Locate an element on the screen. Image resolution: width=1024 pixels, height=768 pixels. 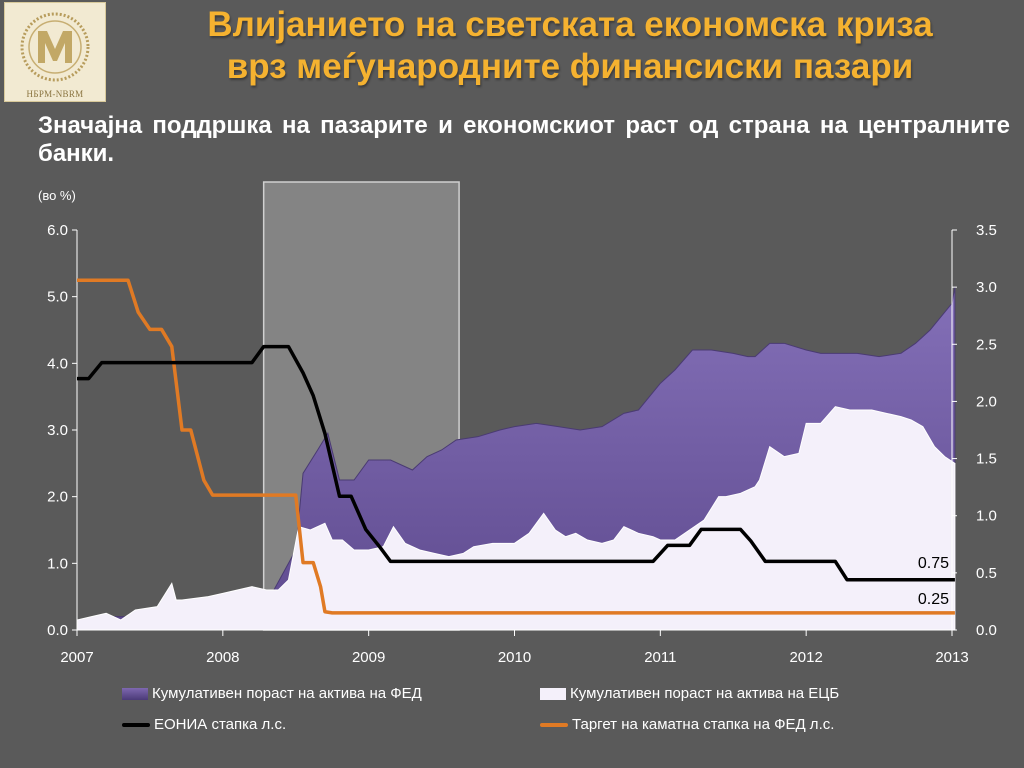
y-left-tick-label: 1.0 is located at coordinates (57, 563).